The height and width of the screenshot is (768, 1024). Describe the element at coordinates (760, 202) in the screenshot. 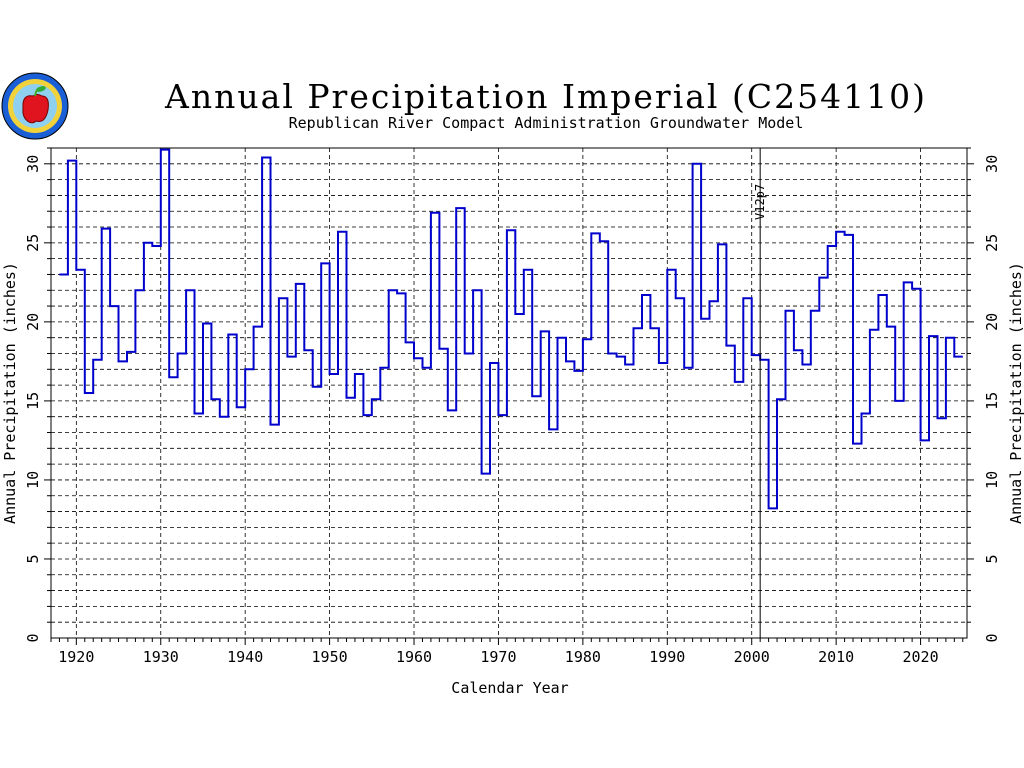

I see `annotation-label: V12p7` at that location.